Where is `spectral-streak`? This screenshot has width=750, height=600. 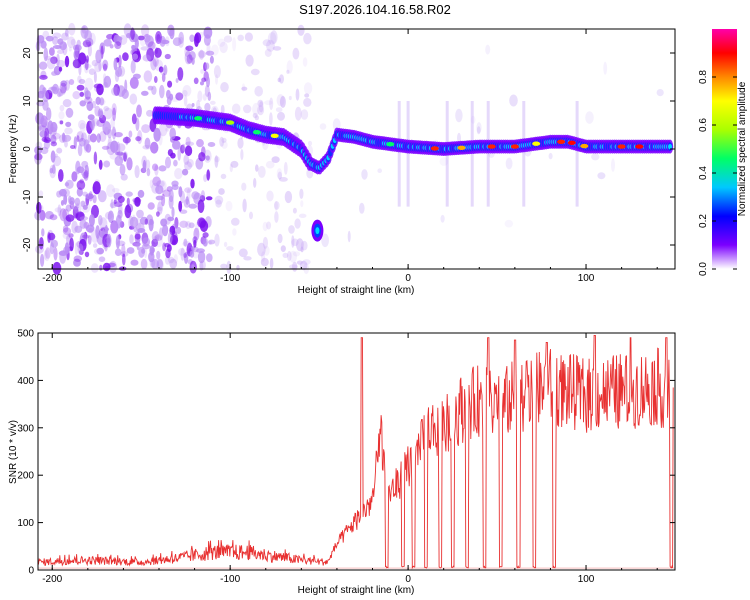 spectral-streak is located at coordinates (524, 154).